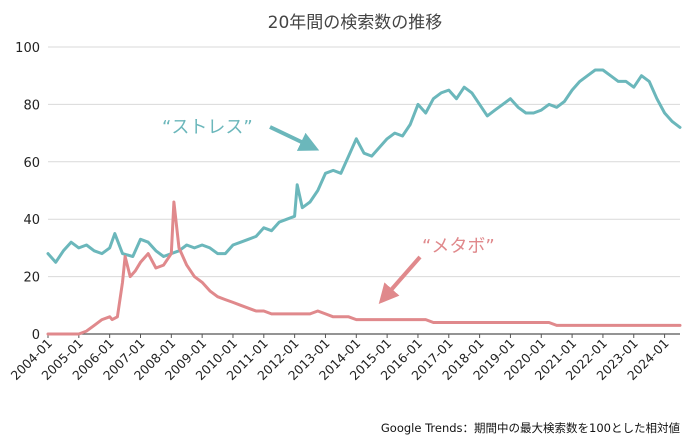  Describe the element at coordinates (31, 220) in the screenshot. I see `y-tick-label: 40` at that location.